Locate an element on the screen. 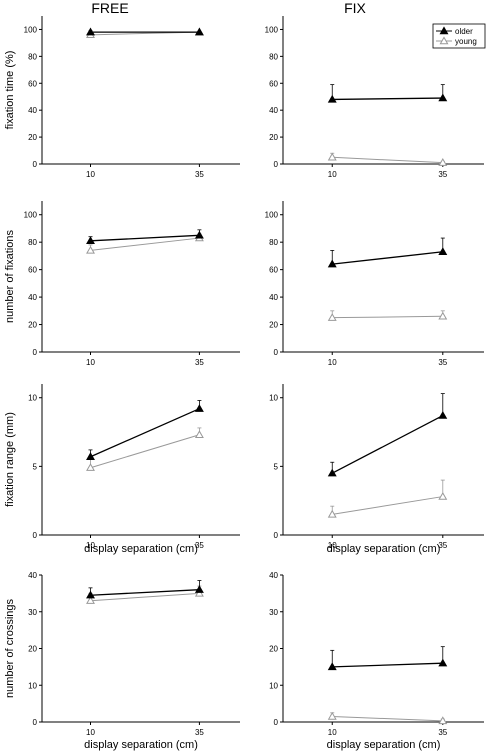  panel-fixation-time-free: 0 20 40 60 80 100 10 35 fixation time (%) is located at coordinates (122, 97).